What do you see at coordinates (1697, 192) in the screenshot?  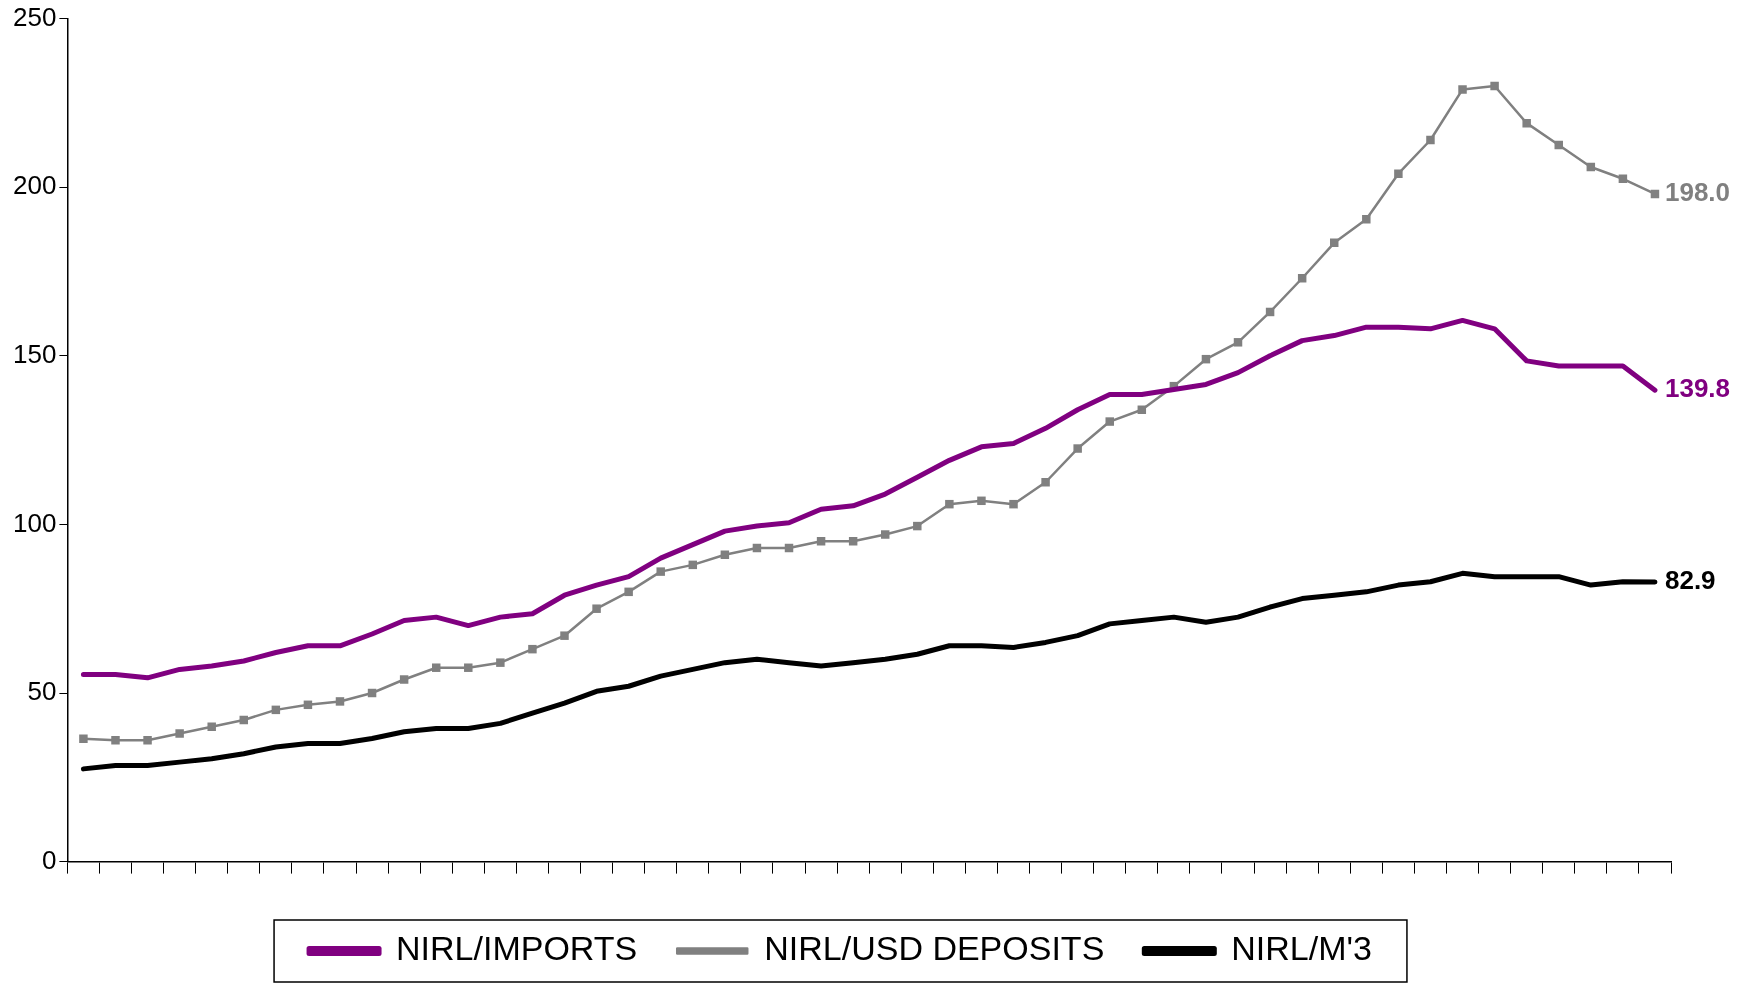 I see `data-label: 198.0` at bounding box center [1697, 192].